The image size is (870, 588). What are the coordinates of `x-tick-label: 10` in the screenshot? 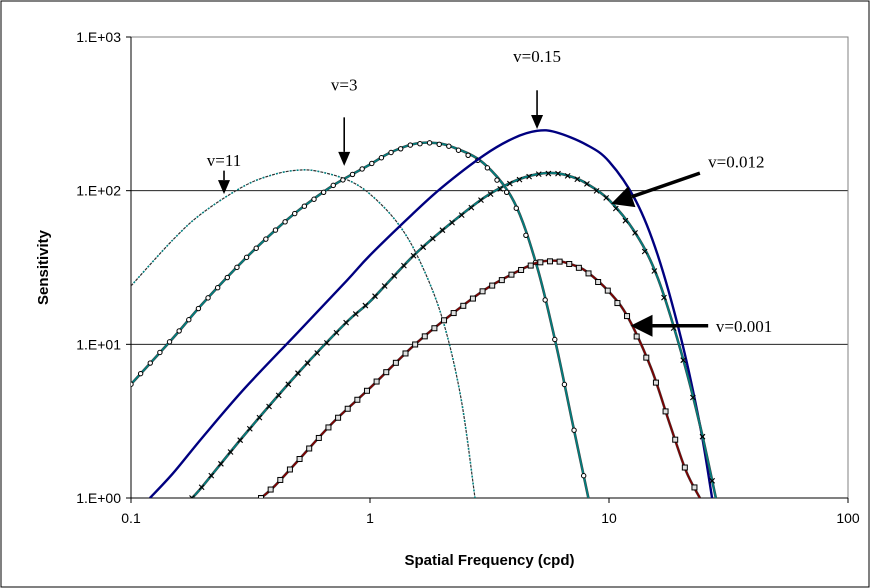 It's located at (609, 518).